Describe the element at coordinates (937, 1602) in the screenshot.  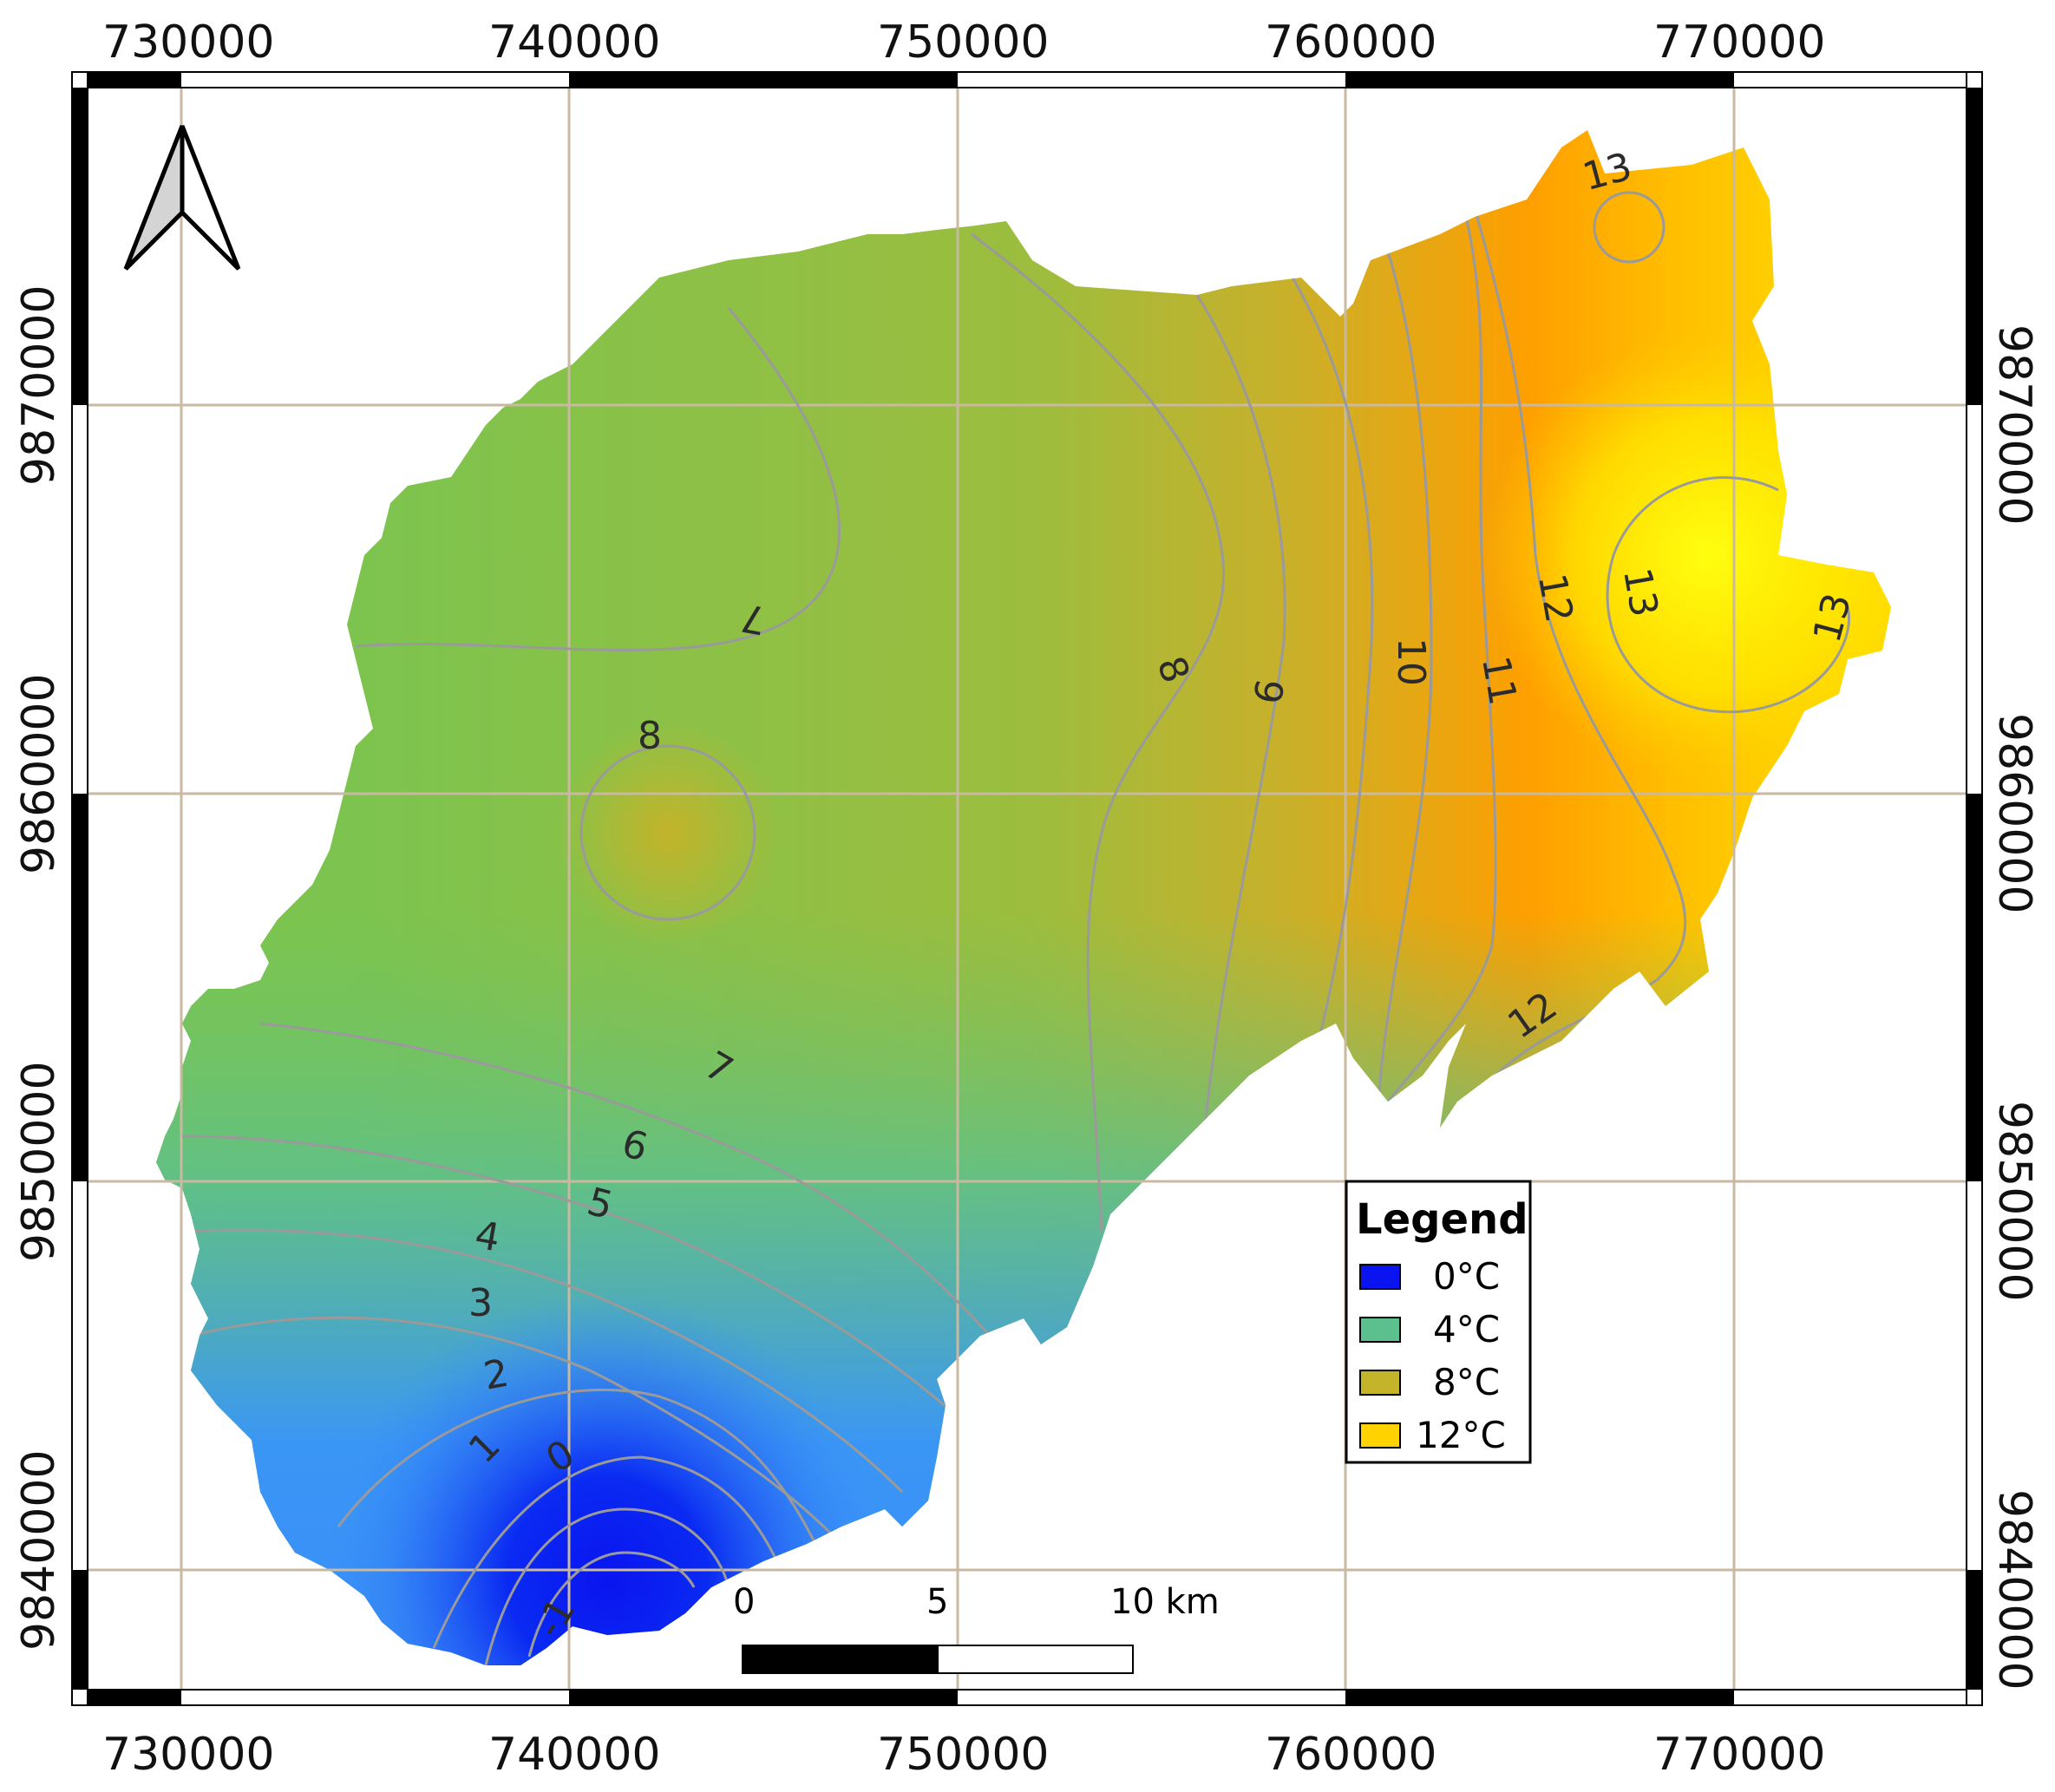
I see `scale-label: 5` at that location.